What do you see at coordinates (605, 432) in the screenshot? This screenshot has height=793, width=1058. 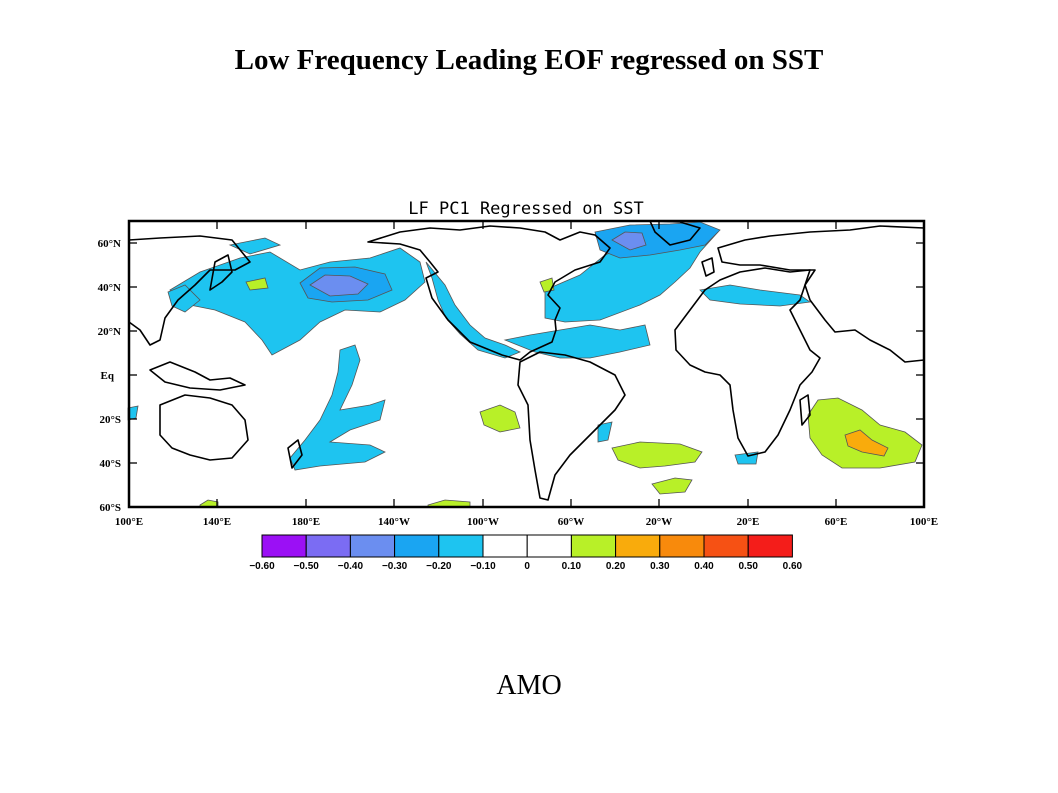 I see `south-atlantic-patch` at bounding box center [605, 432].